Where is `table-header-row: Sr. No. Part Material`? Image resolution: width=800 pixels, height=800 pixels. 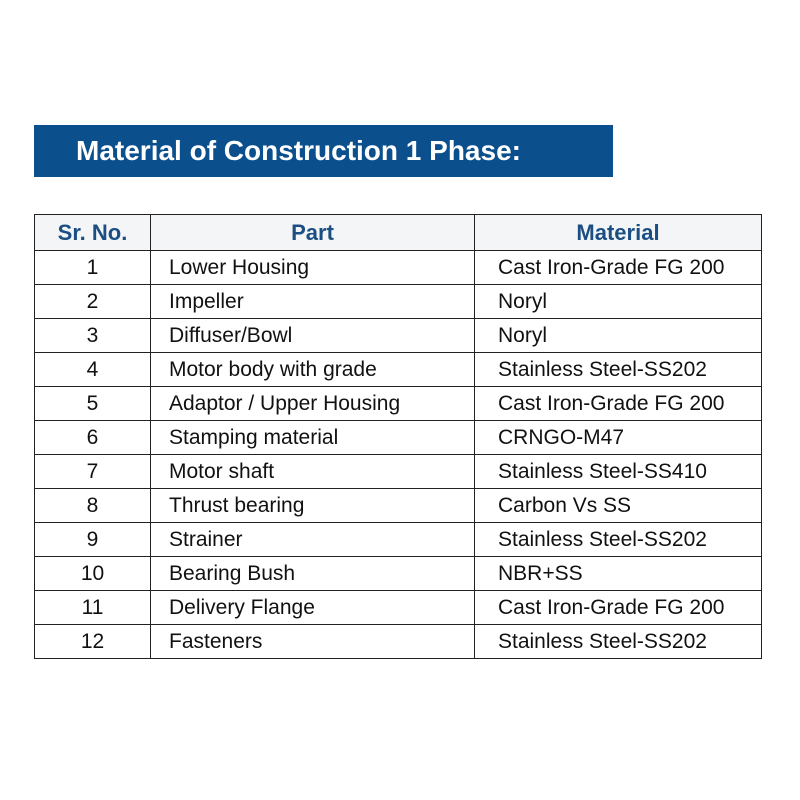
table-header-row: Sr. No. Part Material is located at coordinates (398, 232).